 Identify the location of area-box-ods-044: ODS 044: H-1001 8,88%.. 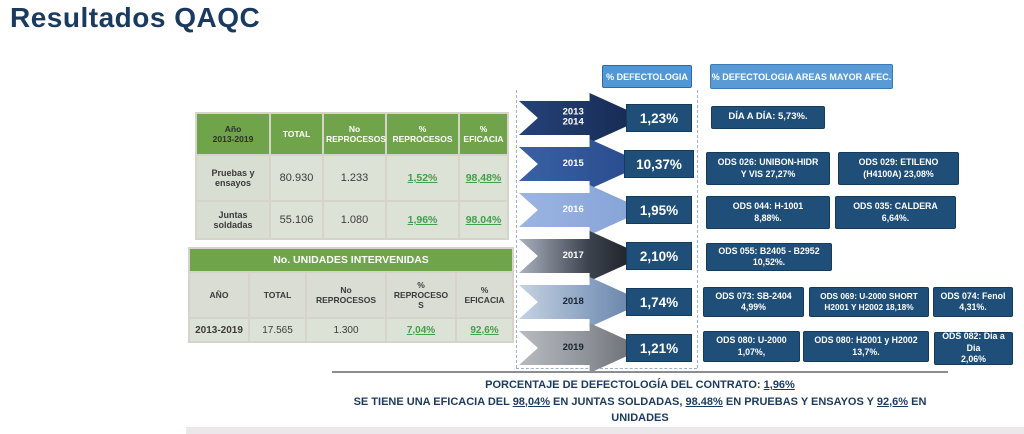
(768, 212).